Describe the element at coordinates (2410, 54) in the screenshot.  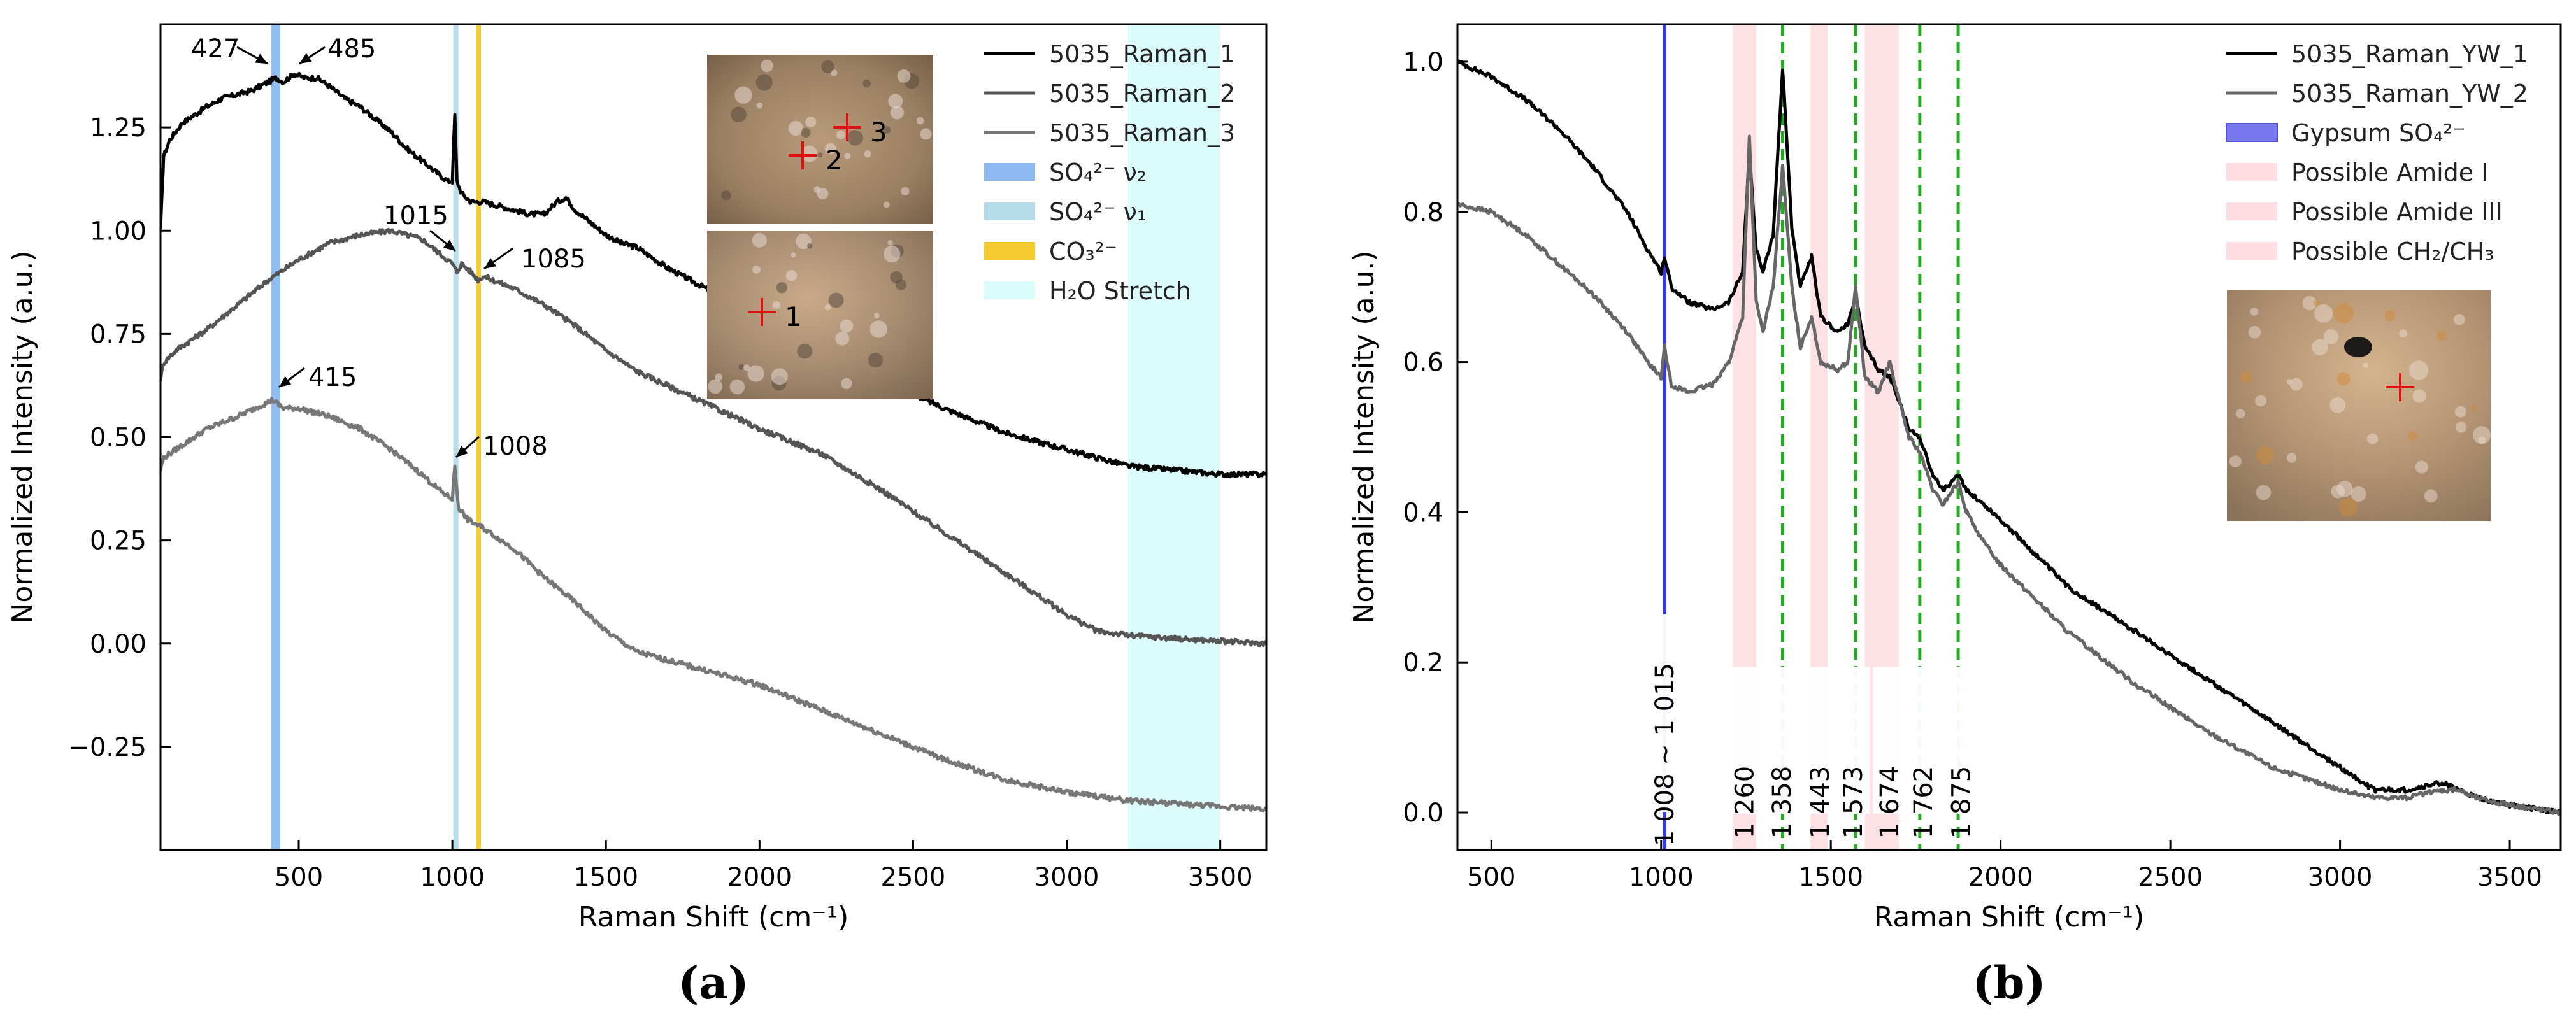
I see `legend-label-0: 5035_Raman_YW_1` at that location.